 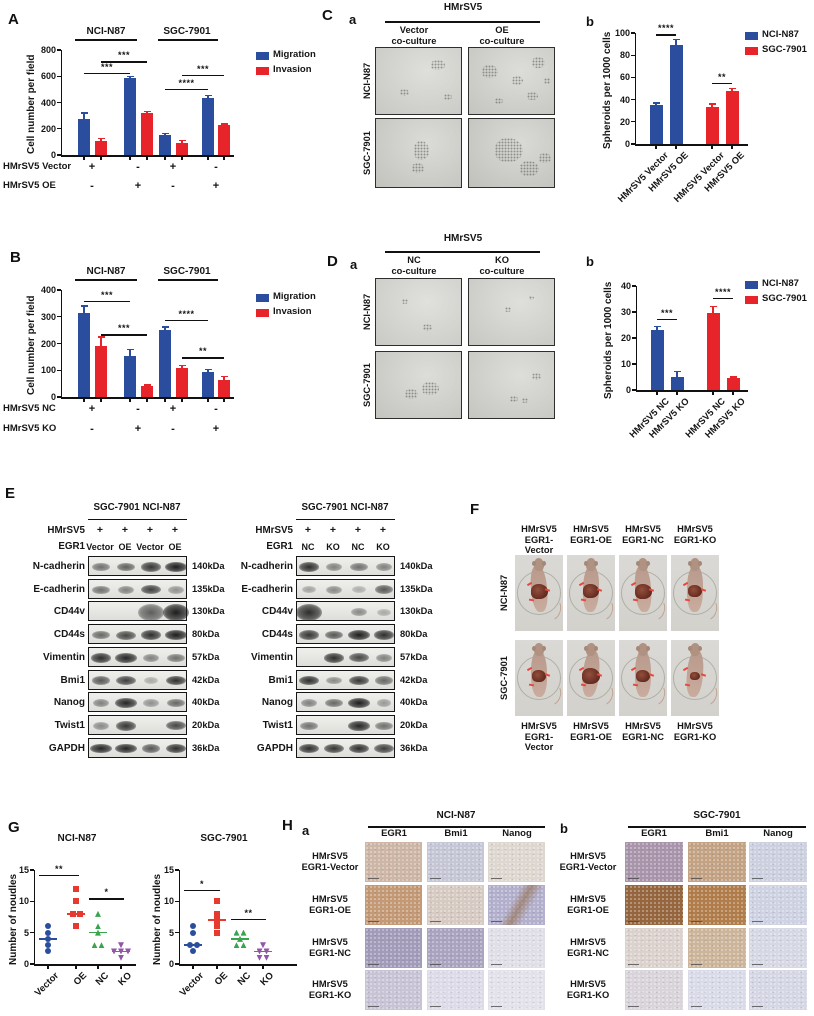 What do you see at coordinates (106, 271) in the screenshot?
I see `group-label: NCI-N87` at bounding box center [106, 271].